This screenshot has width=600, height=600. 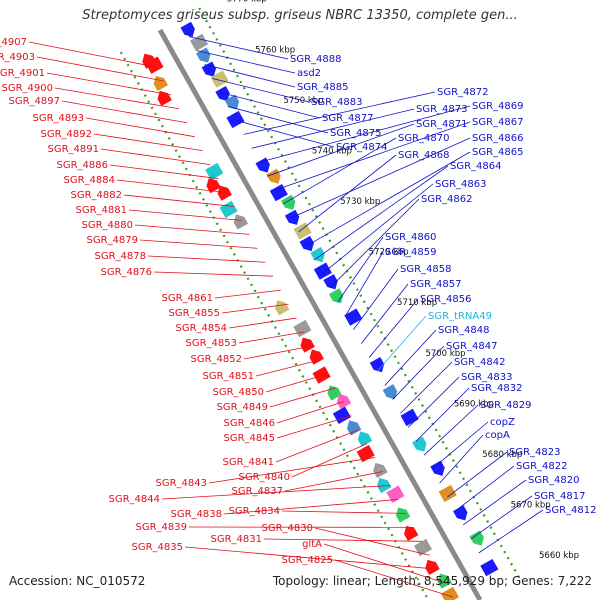 What do you see at coordinates (447, 199) in the screenshot?
I see `gene-label-right: SGR_4862` at bounding box center [447, 199].